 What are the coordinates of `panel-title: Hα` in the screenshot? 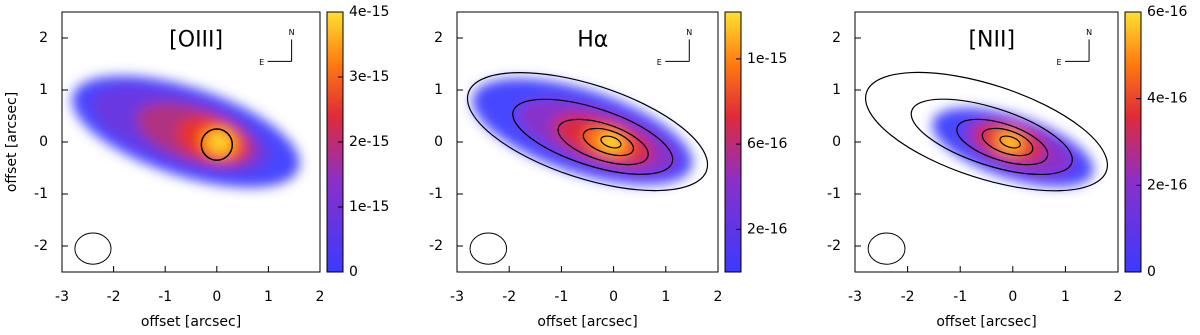 It's located at (592, 40).